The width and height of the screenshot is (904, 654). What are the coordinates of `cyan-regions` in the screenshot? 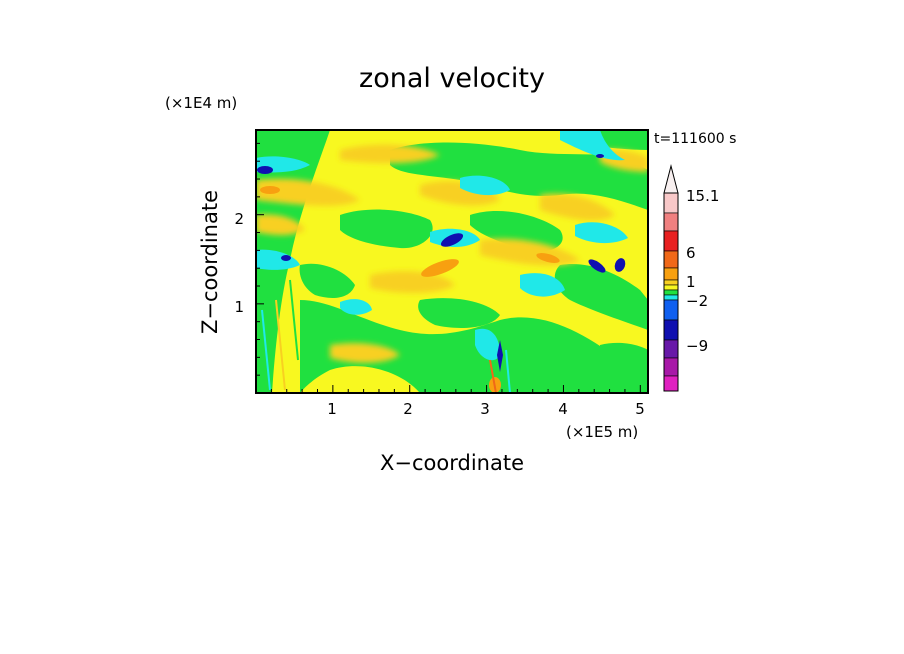 It's located at (442, 245).